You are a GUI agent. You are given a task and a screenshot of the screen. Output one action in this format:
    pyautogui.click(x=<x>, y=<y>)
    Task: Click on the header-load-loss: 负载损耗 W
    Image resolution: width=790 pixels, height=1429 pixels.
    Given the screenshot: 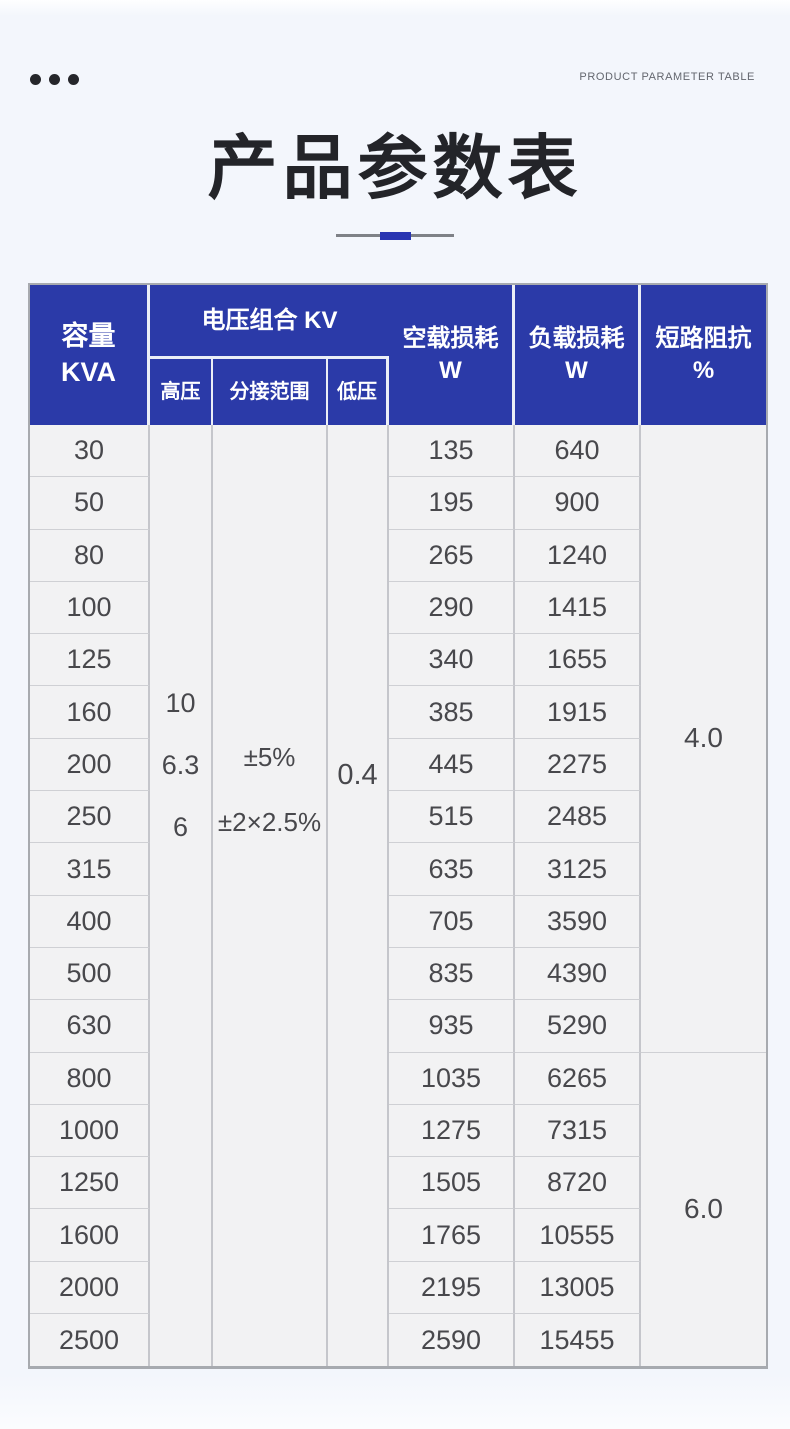 What is the action you would take?
    pyautogui.click(x=578, y=355)
    